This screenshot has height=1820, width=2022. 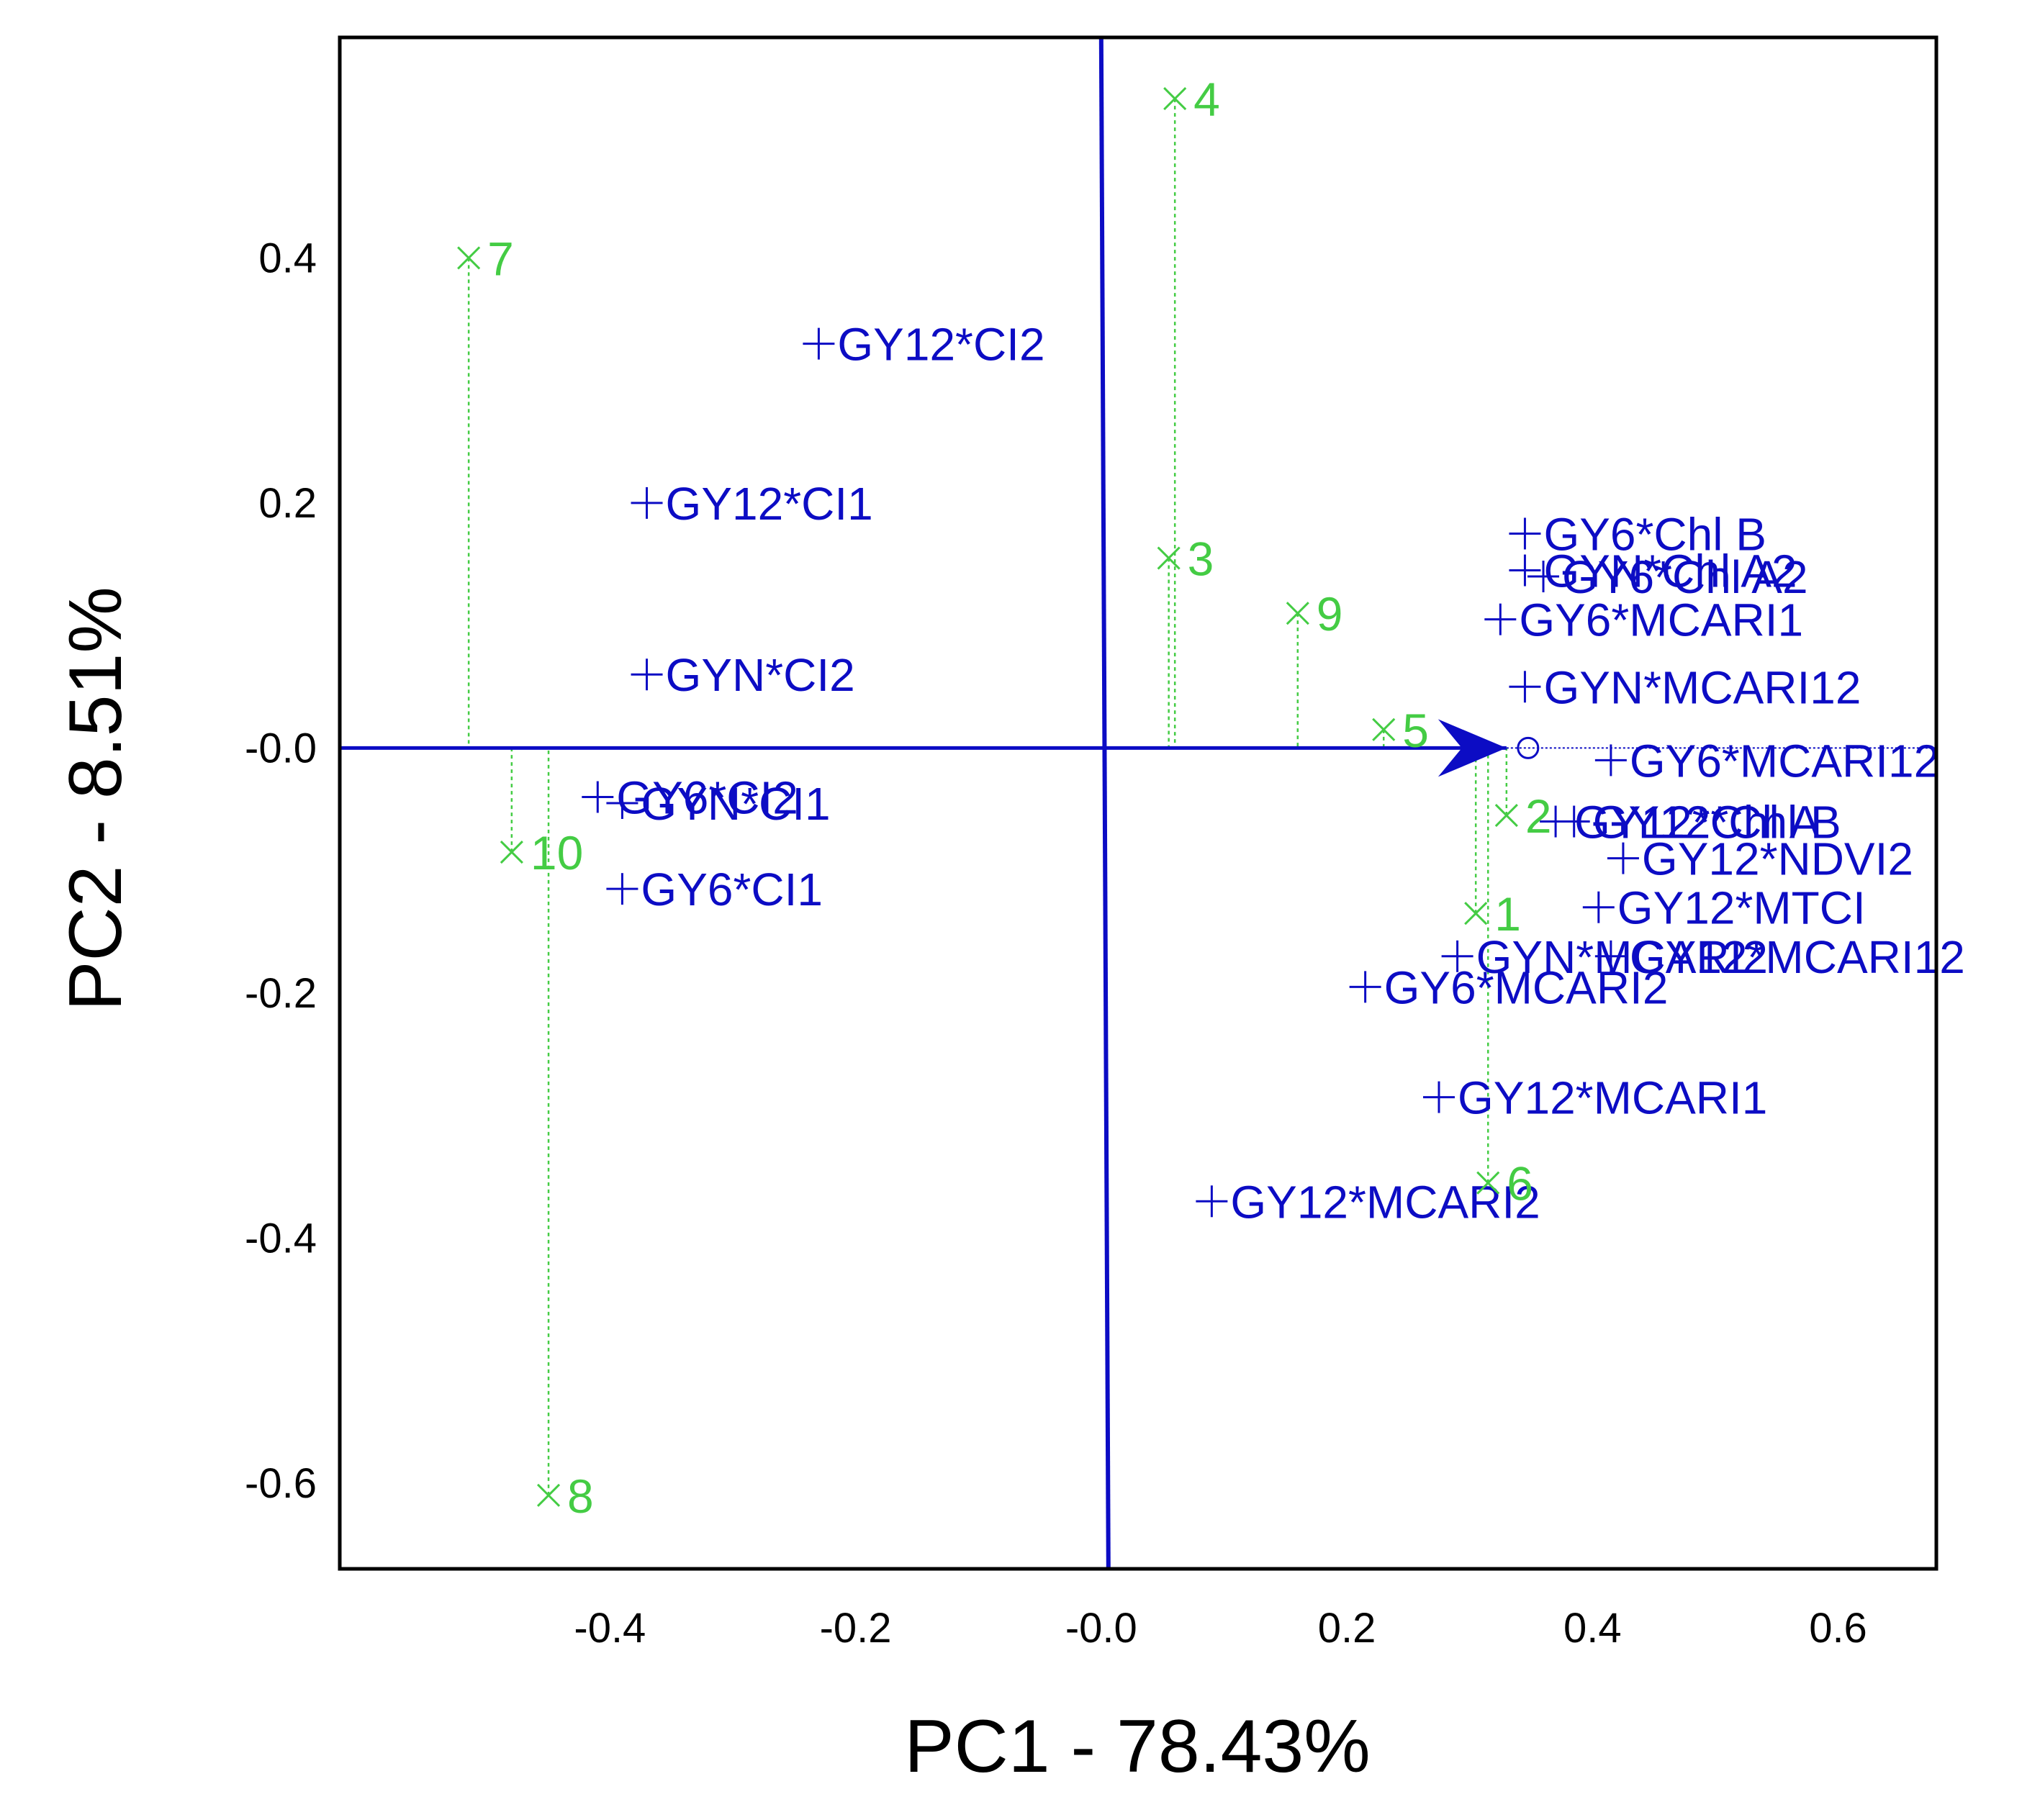 I want to click on variable-label: GYN*CI2, so click(x=760, y=675).